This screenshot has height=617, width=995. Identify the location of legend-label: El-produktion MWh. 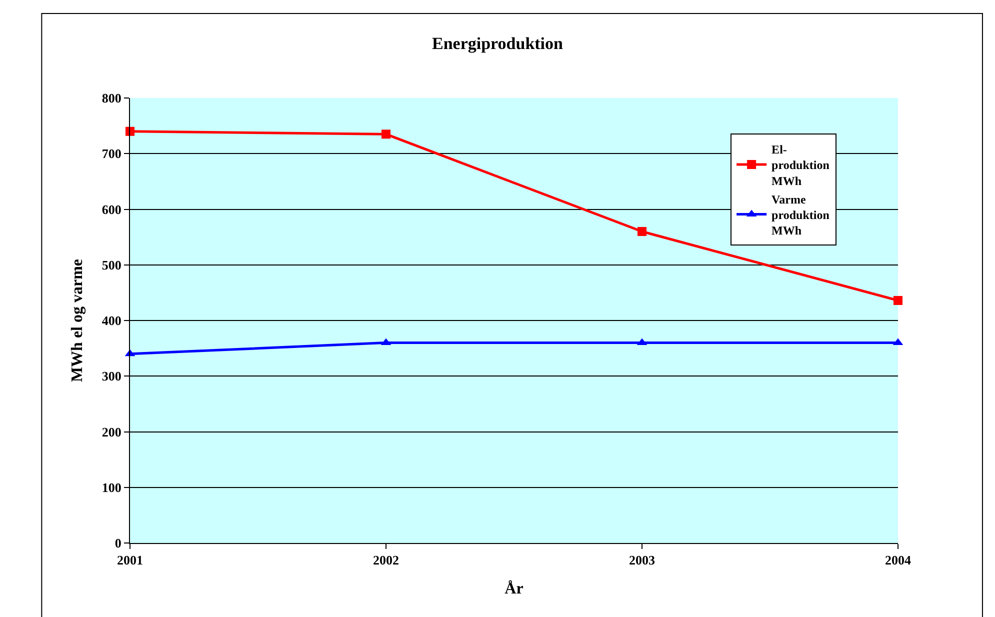
(801, 165).